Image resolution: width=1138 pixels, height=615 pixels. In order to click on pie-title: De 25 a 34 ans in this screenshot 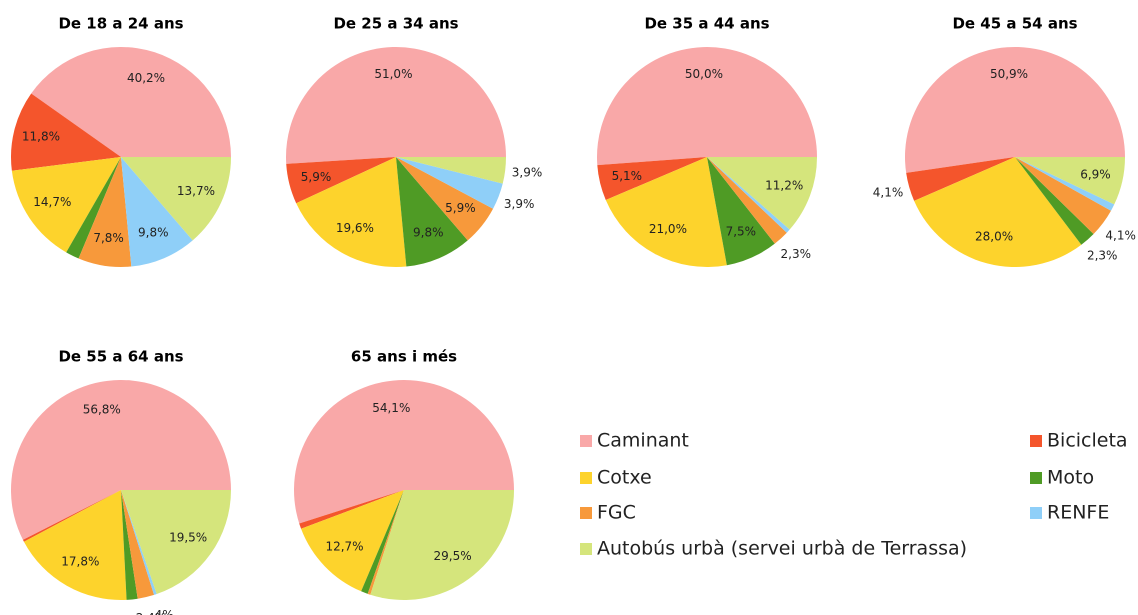, I will do `click(395, 24)`.